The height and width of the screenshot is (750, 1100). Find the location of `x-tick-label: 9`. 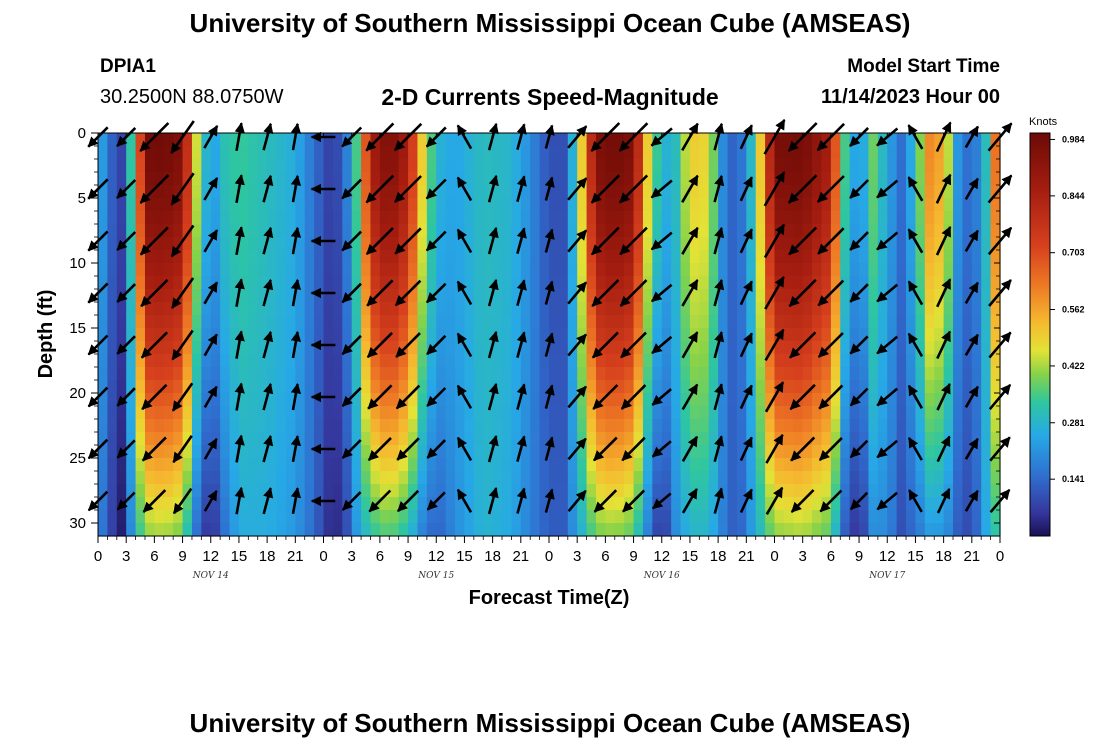

x-tick-label: 9 is located at coordinates (408, 556).